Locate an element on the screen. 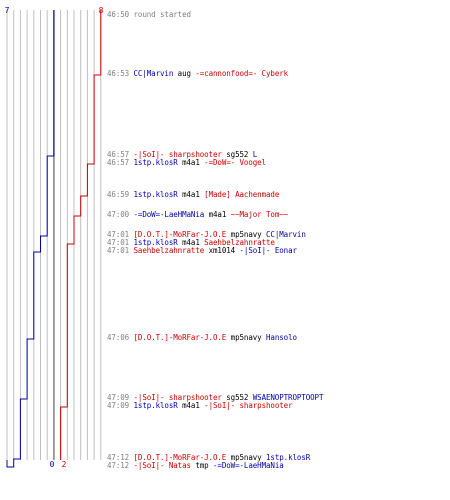 The image size is (450, 500). event-row: 47:12 -|SoI|- Natas tmp -=DoW=-LaeHMaNia is located at coordinates (195, 465).